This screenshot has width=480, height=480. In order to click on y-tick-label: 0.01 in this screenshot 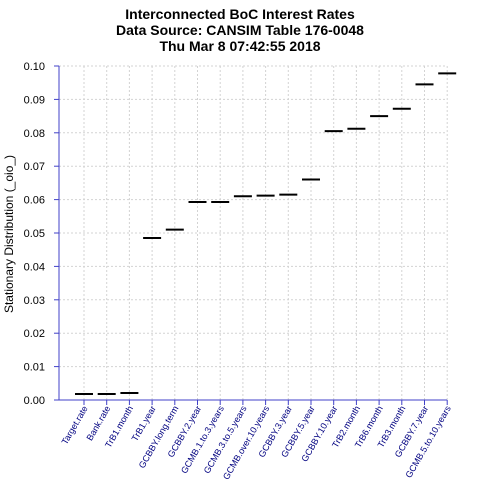, I will do `click(34, 368)`.